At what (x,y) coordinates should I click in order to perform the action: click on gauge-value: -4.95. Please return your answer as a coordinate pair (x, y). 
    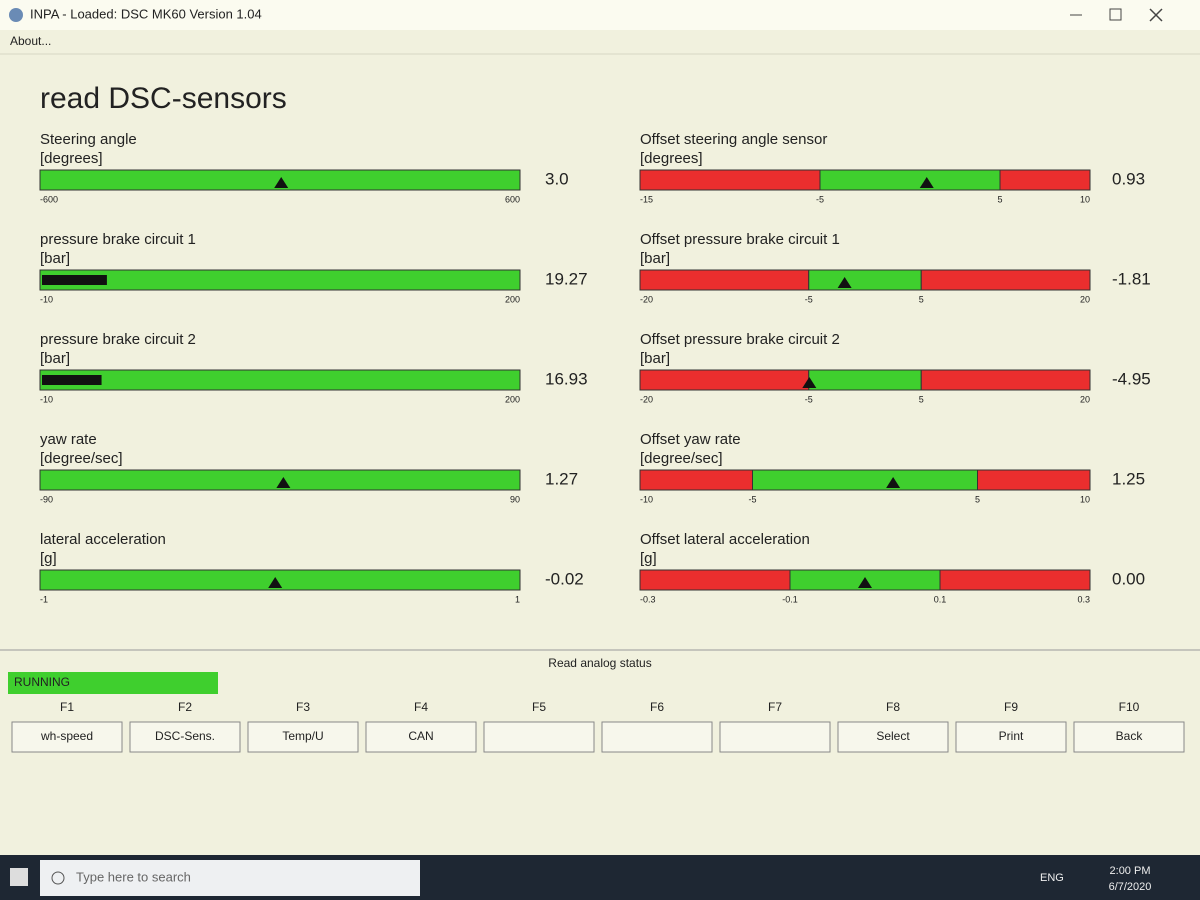
    Looking at the image, I should click on (1131, 378).